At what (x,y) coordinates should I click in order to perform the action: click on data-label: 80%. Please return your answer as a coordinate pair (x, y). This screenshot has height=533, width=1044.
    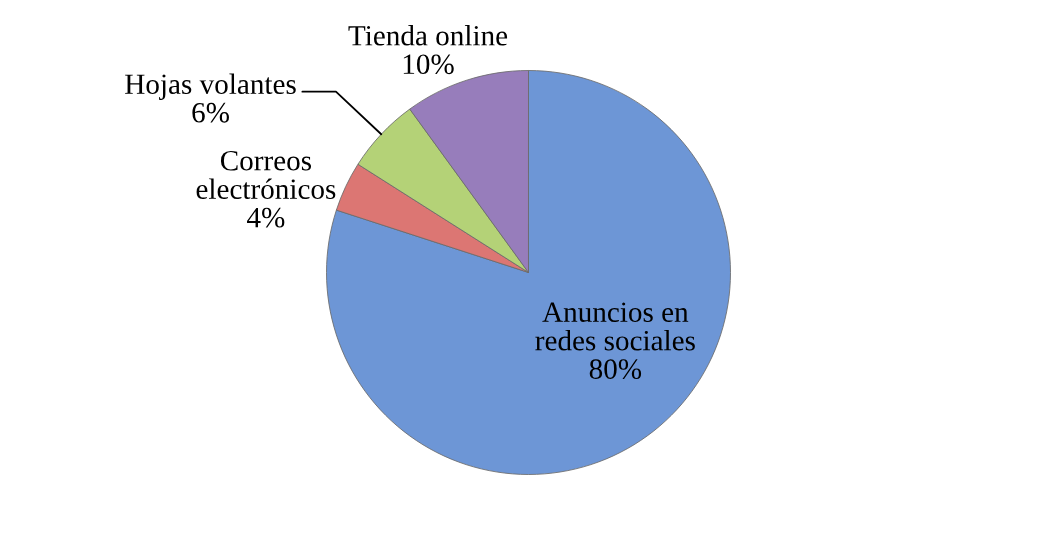
    Looking at the image, I should click on (615, 369).